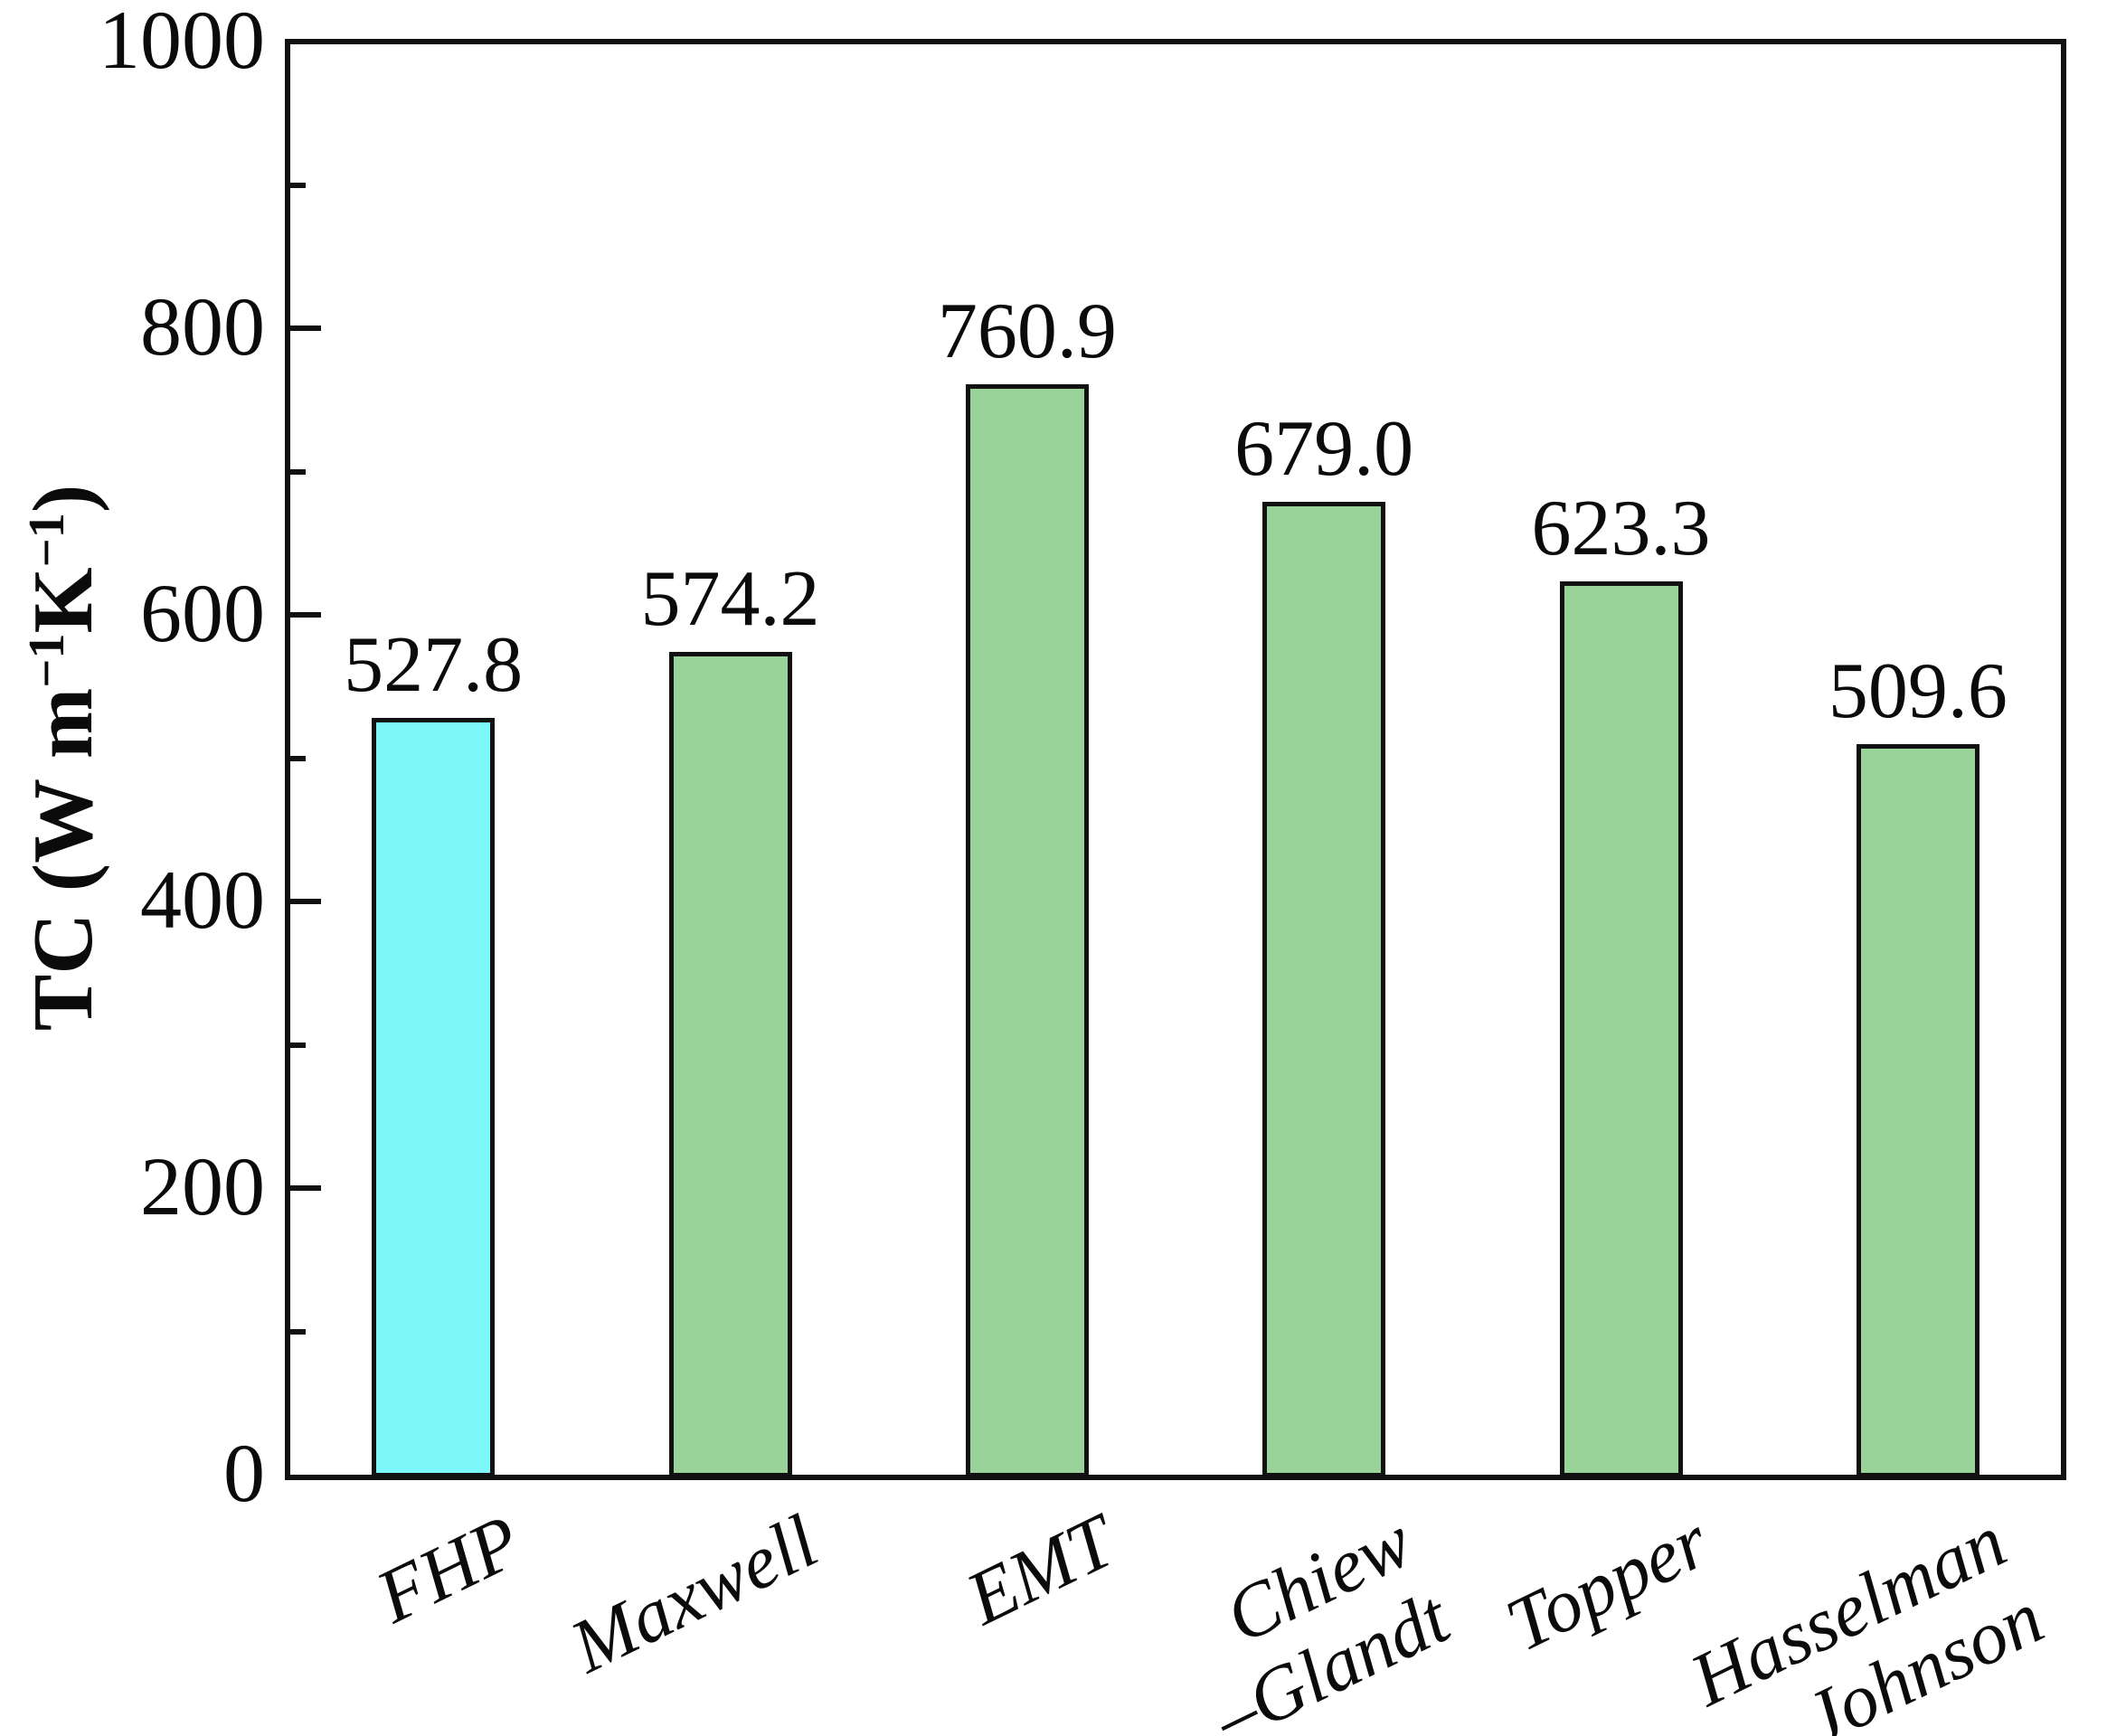 This screenshot has width=2126, height=1736. What do you see at coordinates (46, 541) in the screenshot?
I see `y-axis-title-superscript: −1` at bounding box center [46, 541].